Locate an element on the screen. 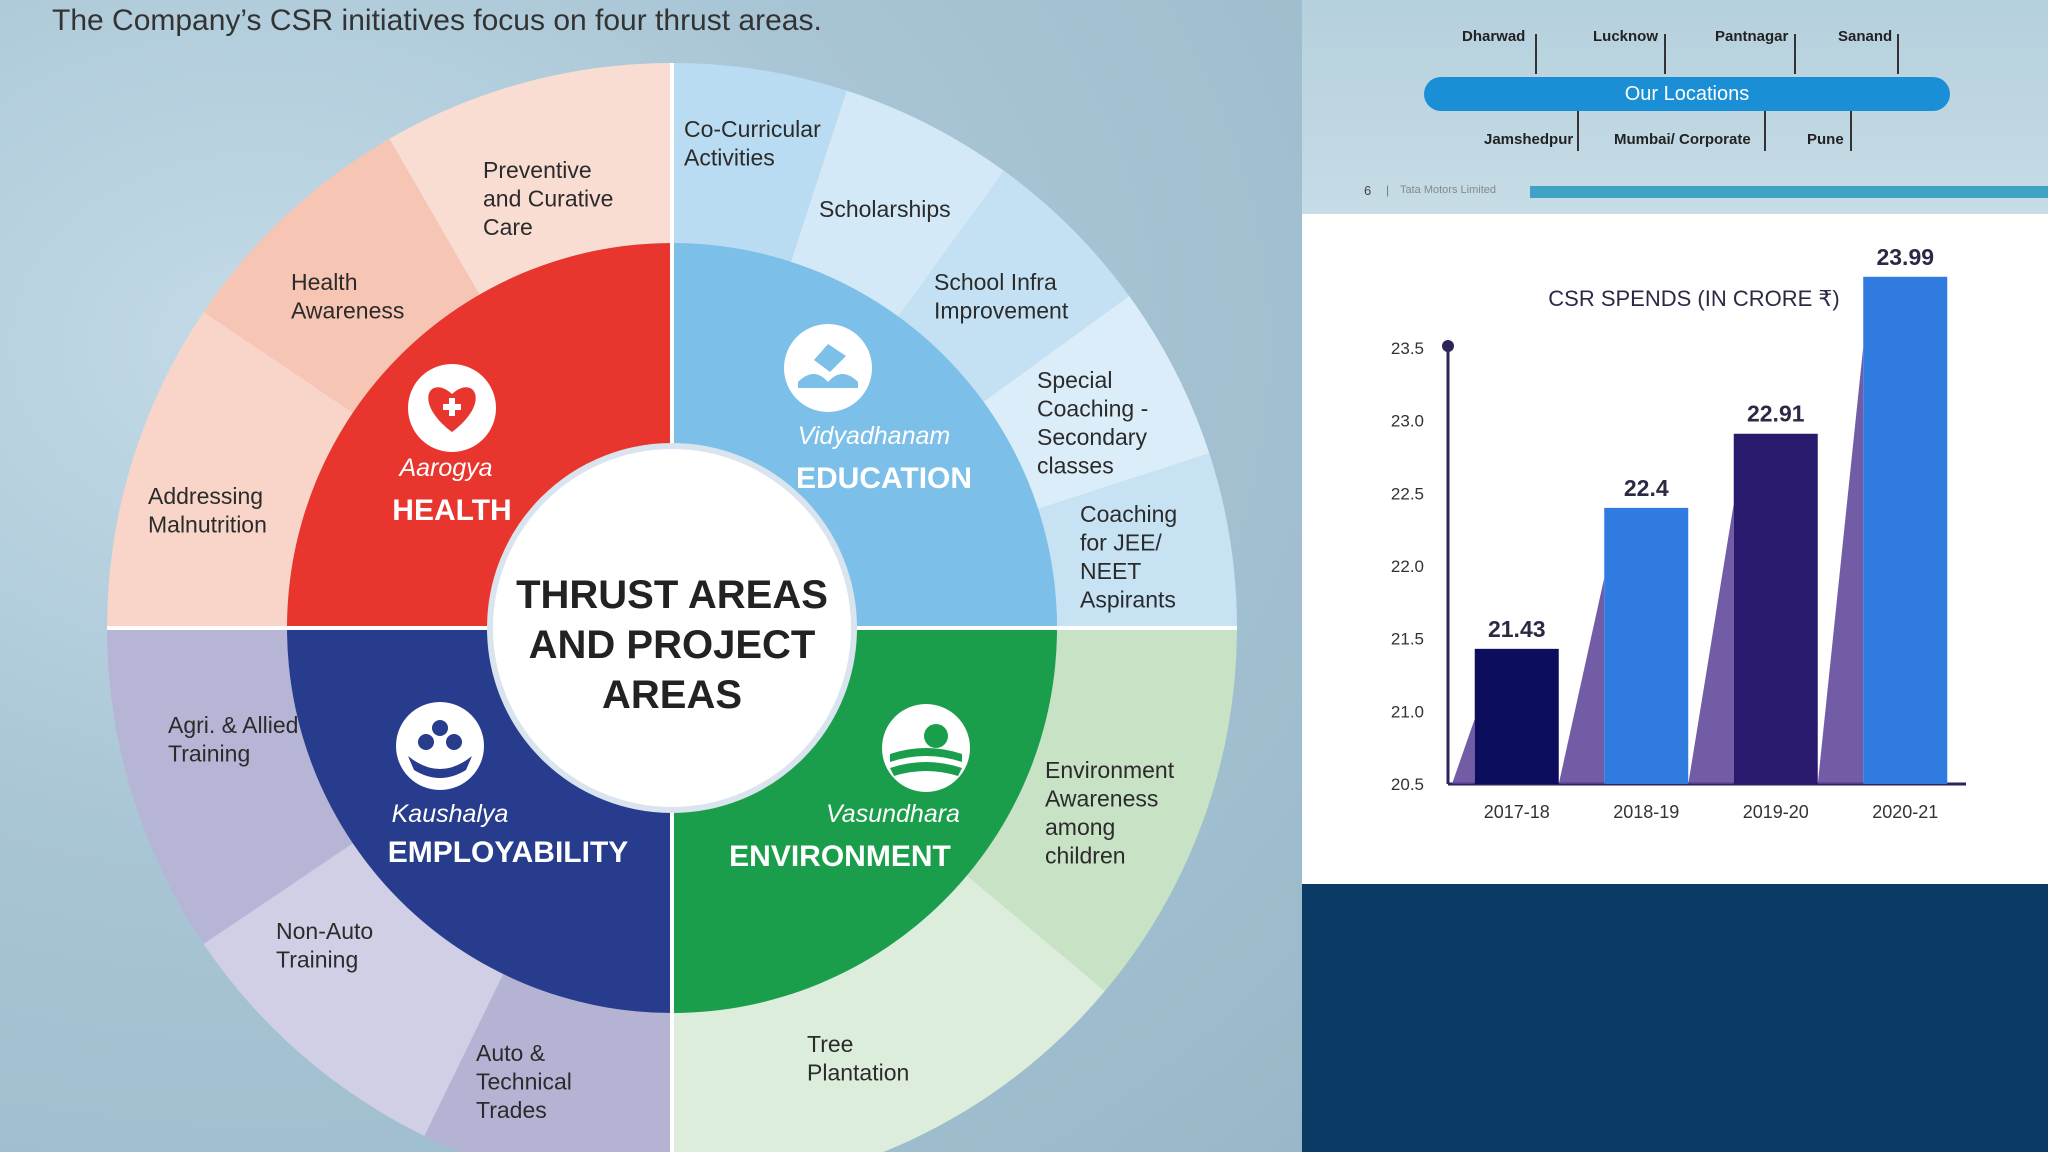 This screenshot has height=1152, width=2048. x-tick-label: 2019-20 is located at coordinates (1776, 812).